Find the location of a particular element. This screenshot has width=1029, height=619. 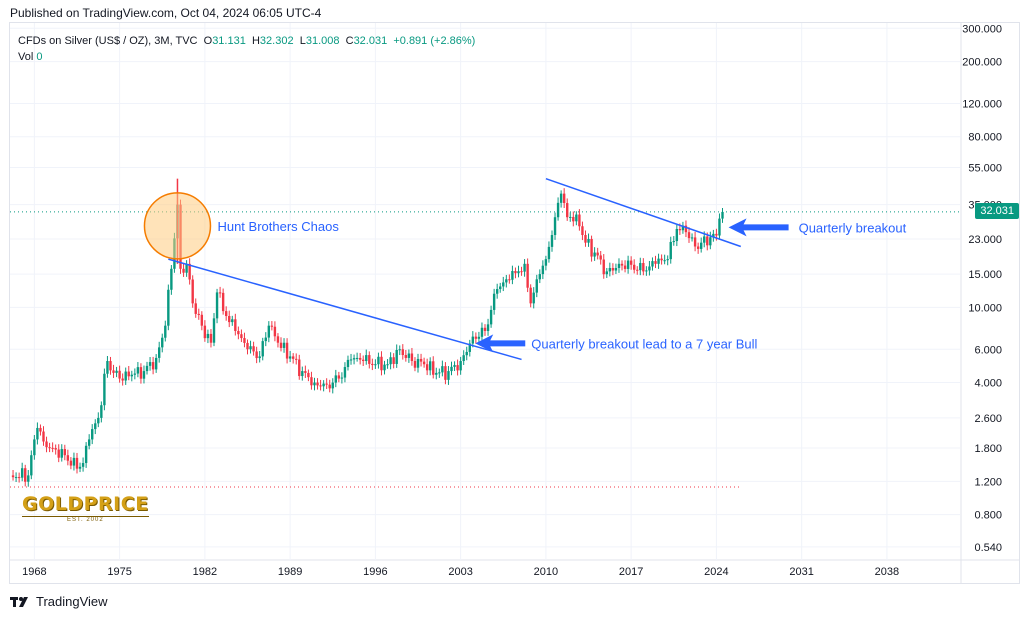

tradingview-footer: TradingView is located at coordinates (59, 601).